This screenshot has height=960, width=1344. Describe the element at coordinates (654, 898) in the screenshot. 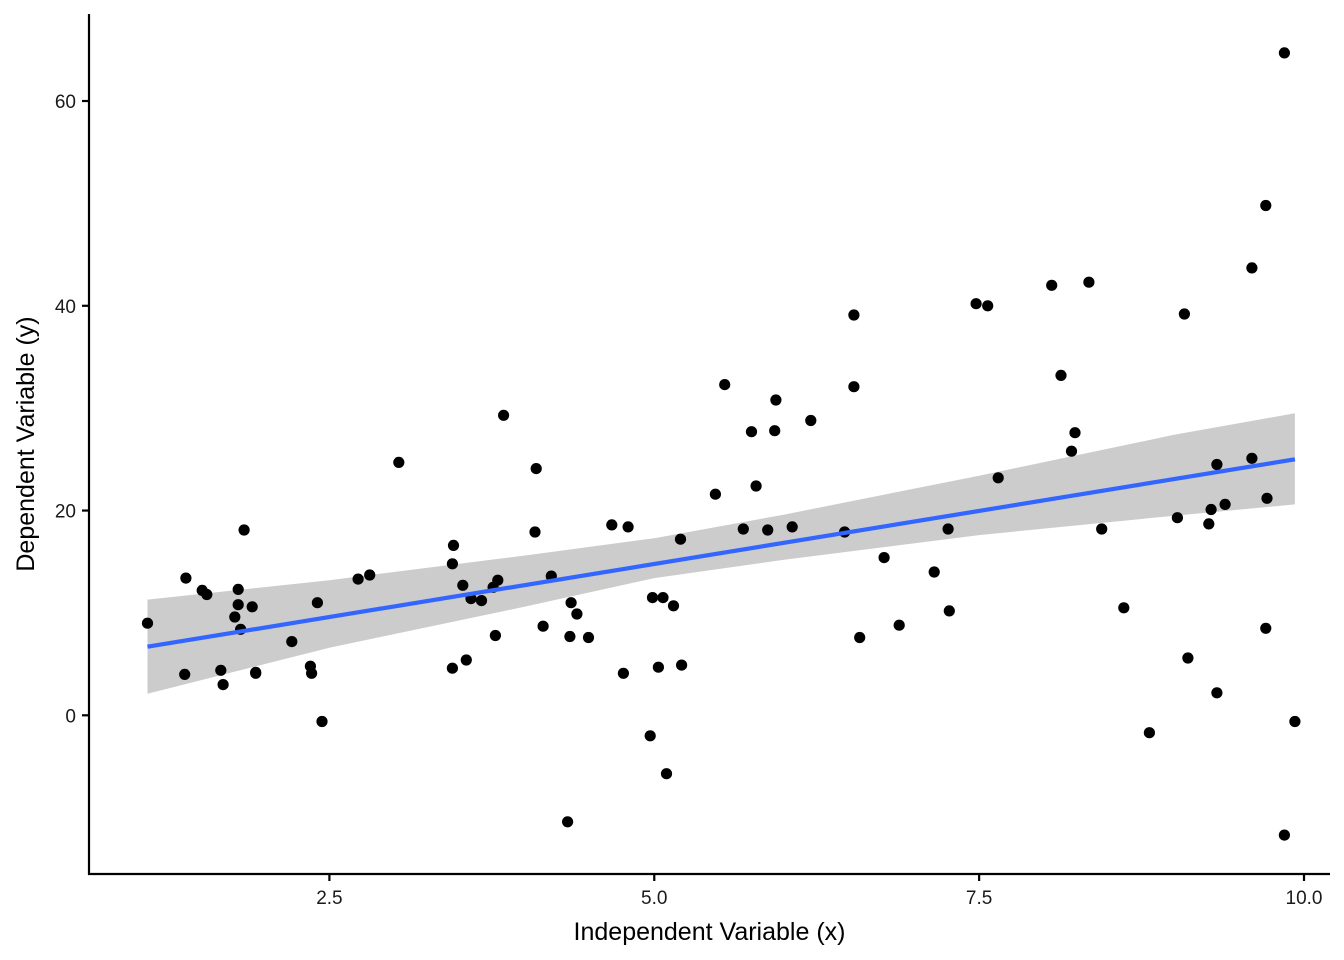

I see `x-tick-label: 5.0` at that location.